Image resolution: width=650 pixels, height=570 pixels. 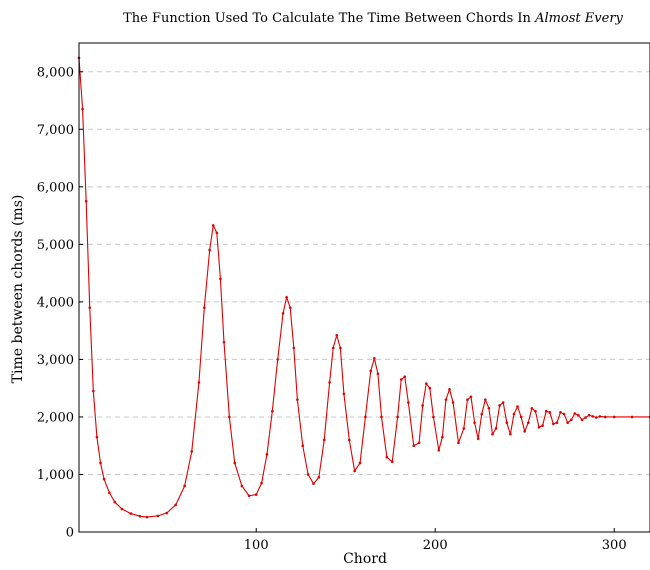 I want to click on x-axis-ticks: 100 200 300, so click(x=435, y=540).